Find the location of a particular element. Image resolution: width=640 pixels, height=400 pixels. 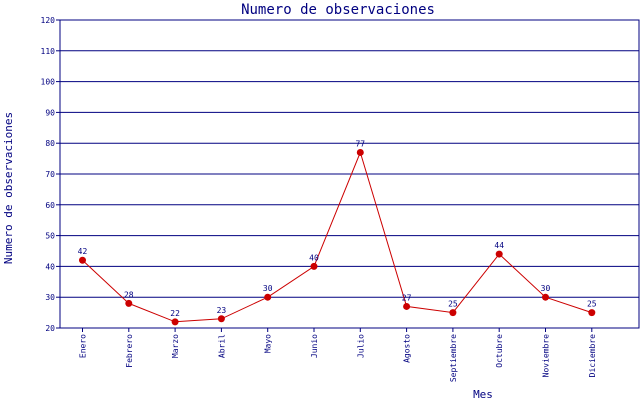

x-tick-label: Julio is located at coordinates (360, 346).